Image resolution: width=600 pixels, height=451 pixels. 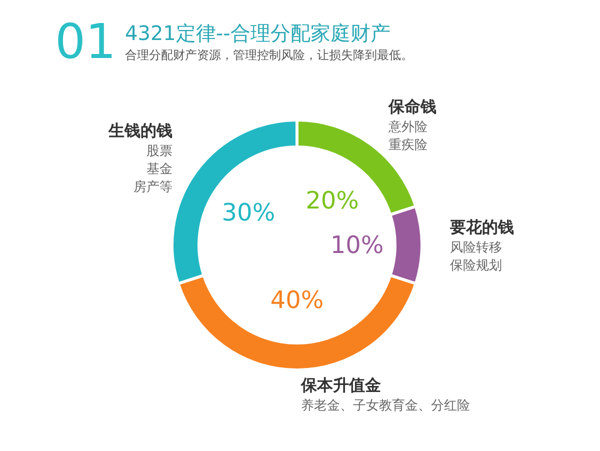 I want to click on slice-label: 保本升值金, so click(x=340, y=385).